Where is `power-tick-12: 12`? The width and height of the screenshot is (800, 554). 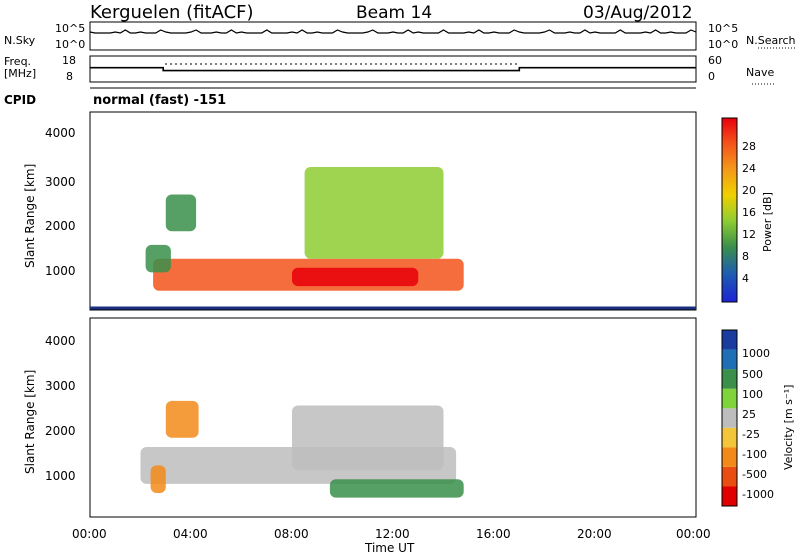 power-tick-12: 12 is located at coordinates (749, 234).